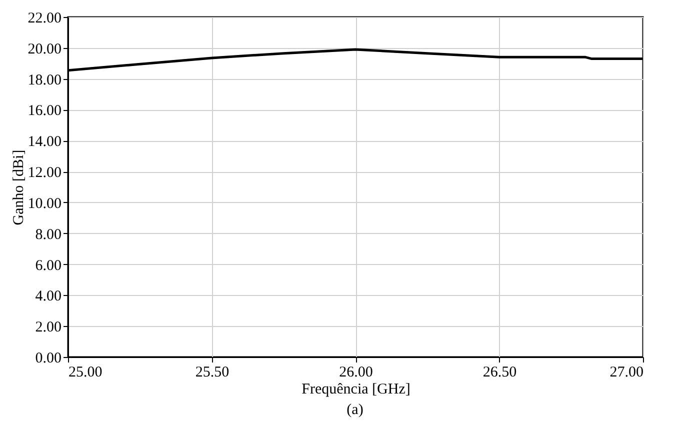 The image size is (695, 430). What do you see at coordinates (355, 410) in the screenshot?
I see `text: (a)` at bounding box center [355, 410].